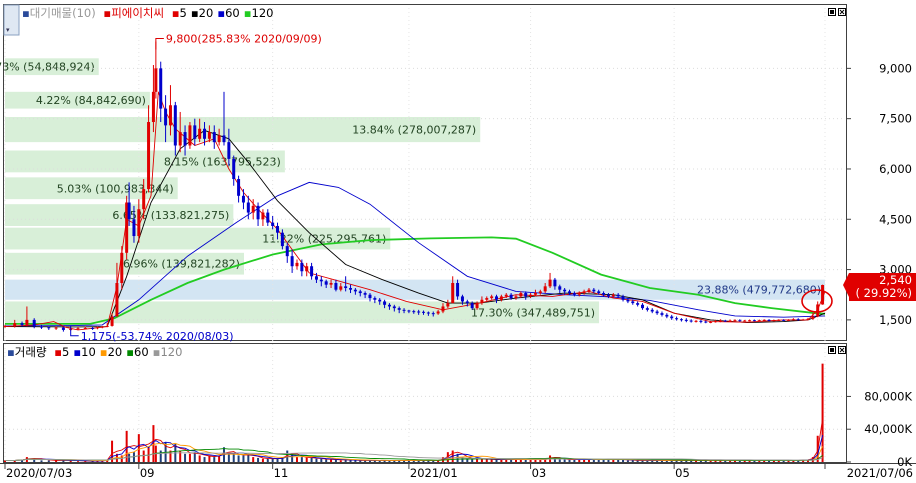 The width and height of the screenshot is (916, 483). What do you see at coordinates (91, 100) in the screenshot?
I see `volume-profile-label: 4.22% (84,842,690)` at bounding box center [91, 100].